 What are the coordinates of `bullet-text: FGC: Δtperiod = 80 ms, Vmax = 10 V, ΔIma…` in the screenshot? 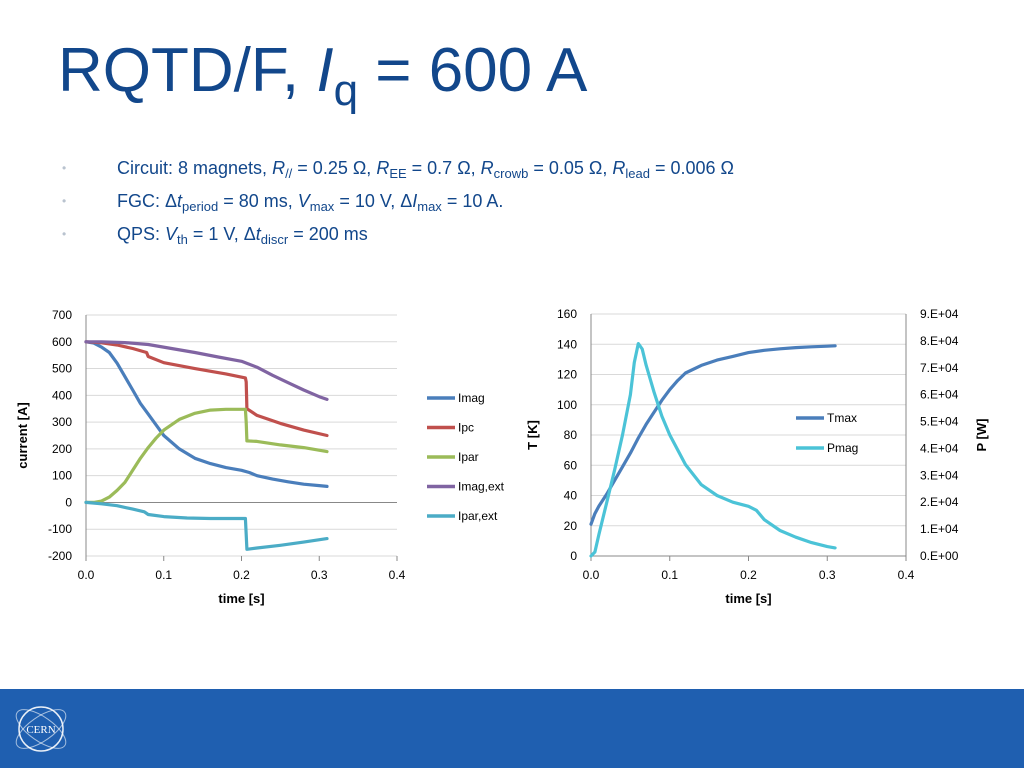 It's located at (310, 202).